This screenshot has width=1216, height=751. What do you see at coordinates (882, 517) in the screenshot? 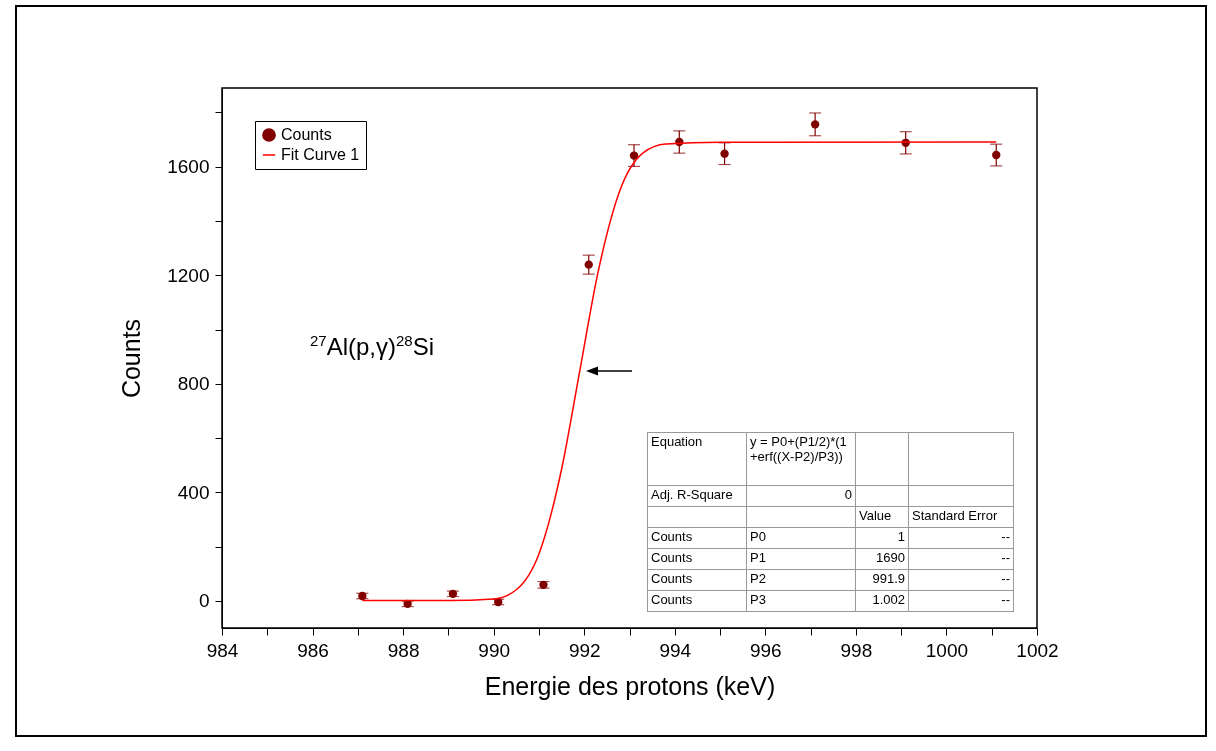
I see `annotation: Value` at bounding box center [882, 517].